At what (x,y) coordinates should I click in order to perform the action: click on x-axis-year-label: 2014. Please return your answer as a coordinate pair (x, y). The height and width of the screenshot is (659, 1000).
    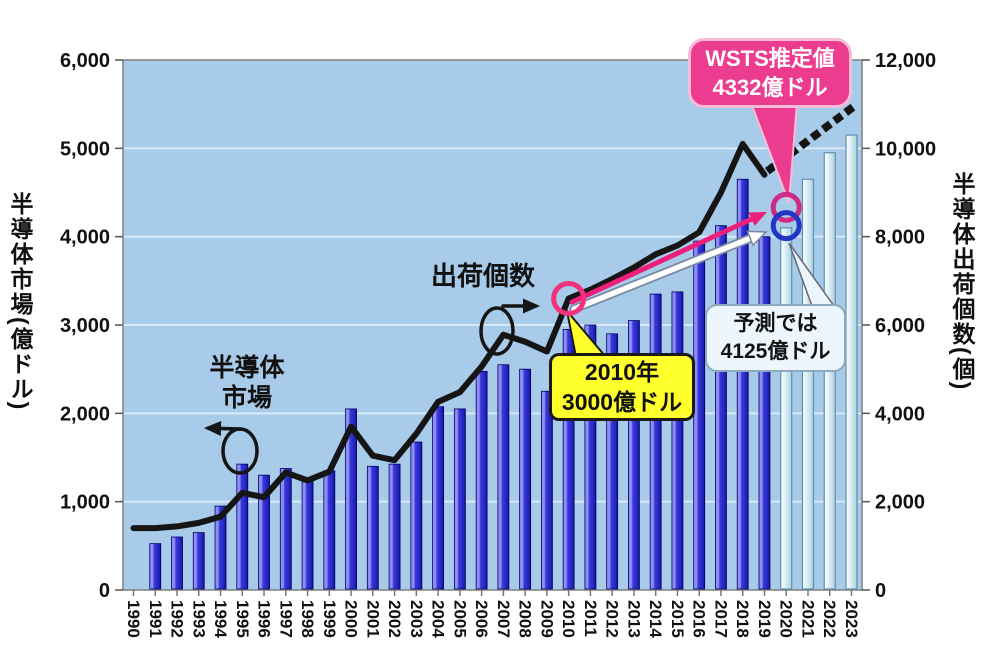
    Looking at the image, I should click on (655, 619).